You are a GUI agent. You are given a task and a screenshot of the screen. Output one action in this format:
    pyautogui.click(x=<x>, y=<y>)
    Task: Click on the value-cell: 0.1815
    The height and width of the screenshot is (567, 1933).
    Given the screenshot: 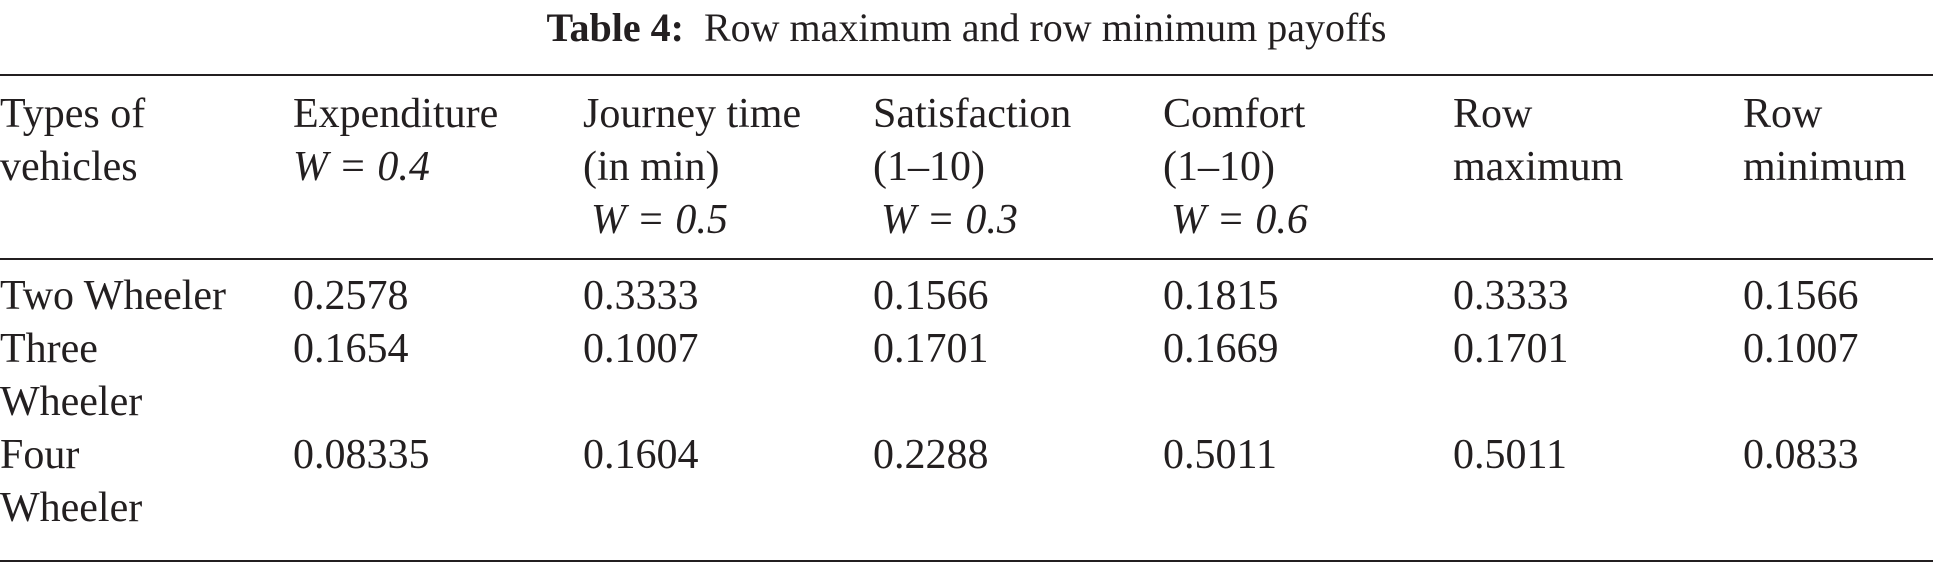 What is the action you would take?
    pyautogui.click(x=1221, y=296)
    